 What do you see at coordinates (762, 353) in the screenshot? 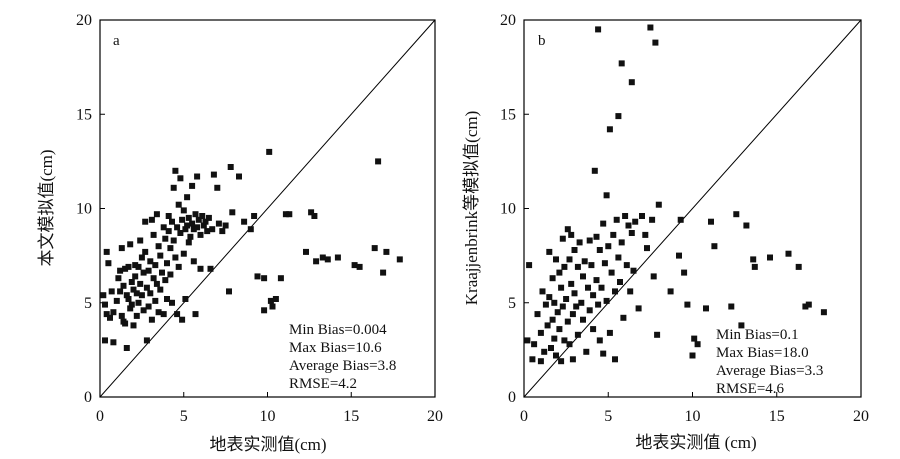
I see `stat-line-2: Max Bias=18.0` at bounding box center [762, 353].